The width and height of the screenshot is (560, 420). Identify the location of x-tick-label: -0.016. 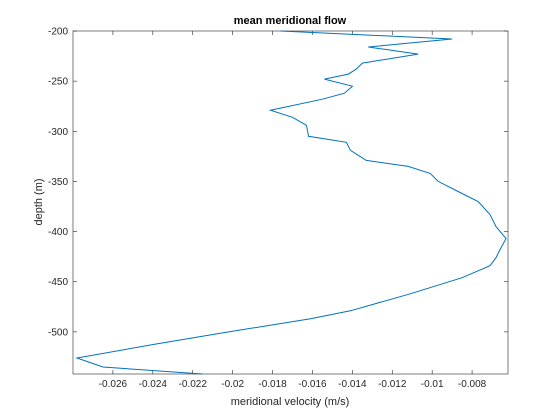
(312, 384).